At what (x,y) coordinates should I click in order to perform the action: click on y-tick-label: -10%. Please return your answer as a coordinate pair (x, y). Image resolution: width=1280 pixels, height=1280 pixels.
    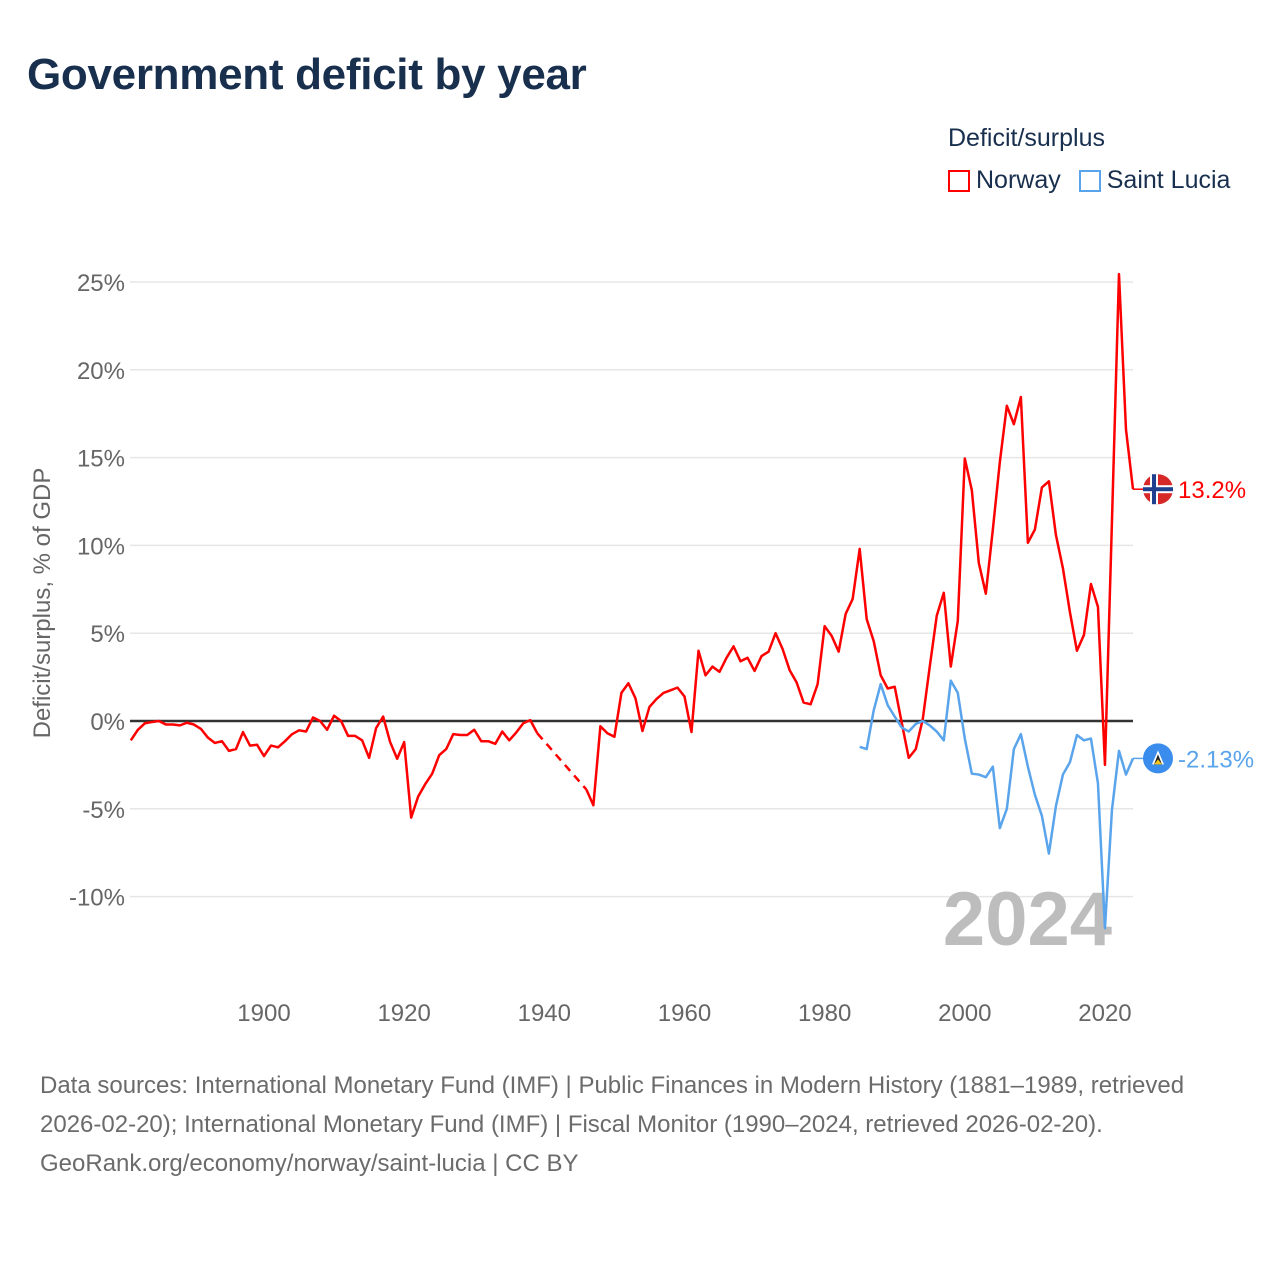
    Looking at the image, I should click on (97, 898).